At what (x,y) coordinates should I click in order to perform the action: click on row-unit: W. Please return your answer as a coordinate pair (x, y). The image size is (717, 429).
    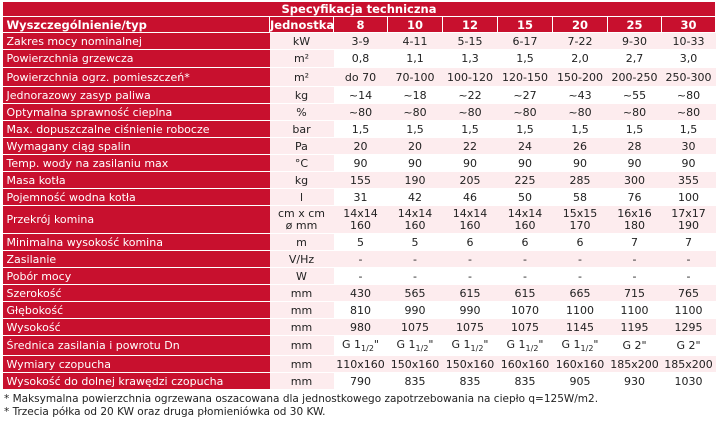
    Looking at the image, I should click on (301, 276).